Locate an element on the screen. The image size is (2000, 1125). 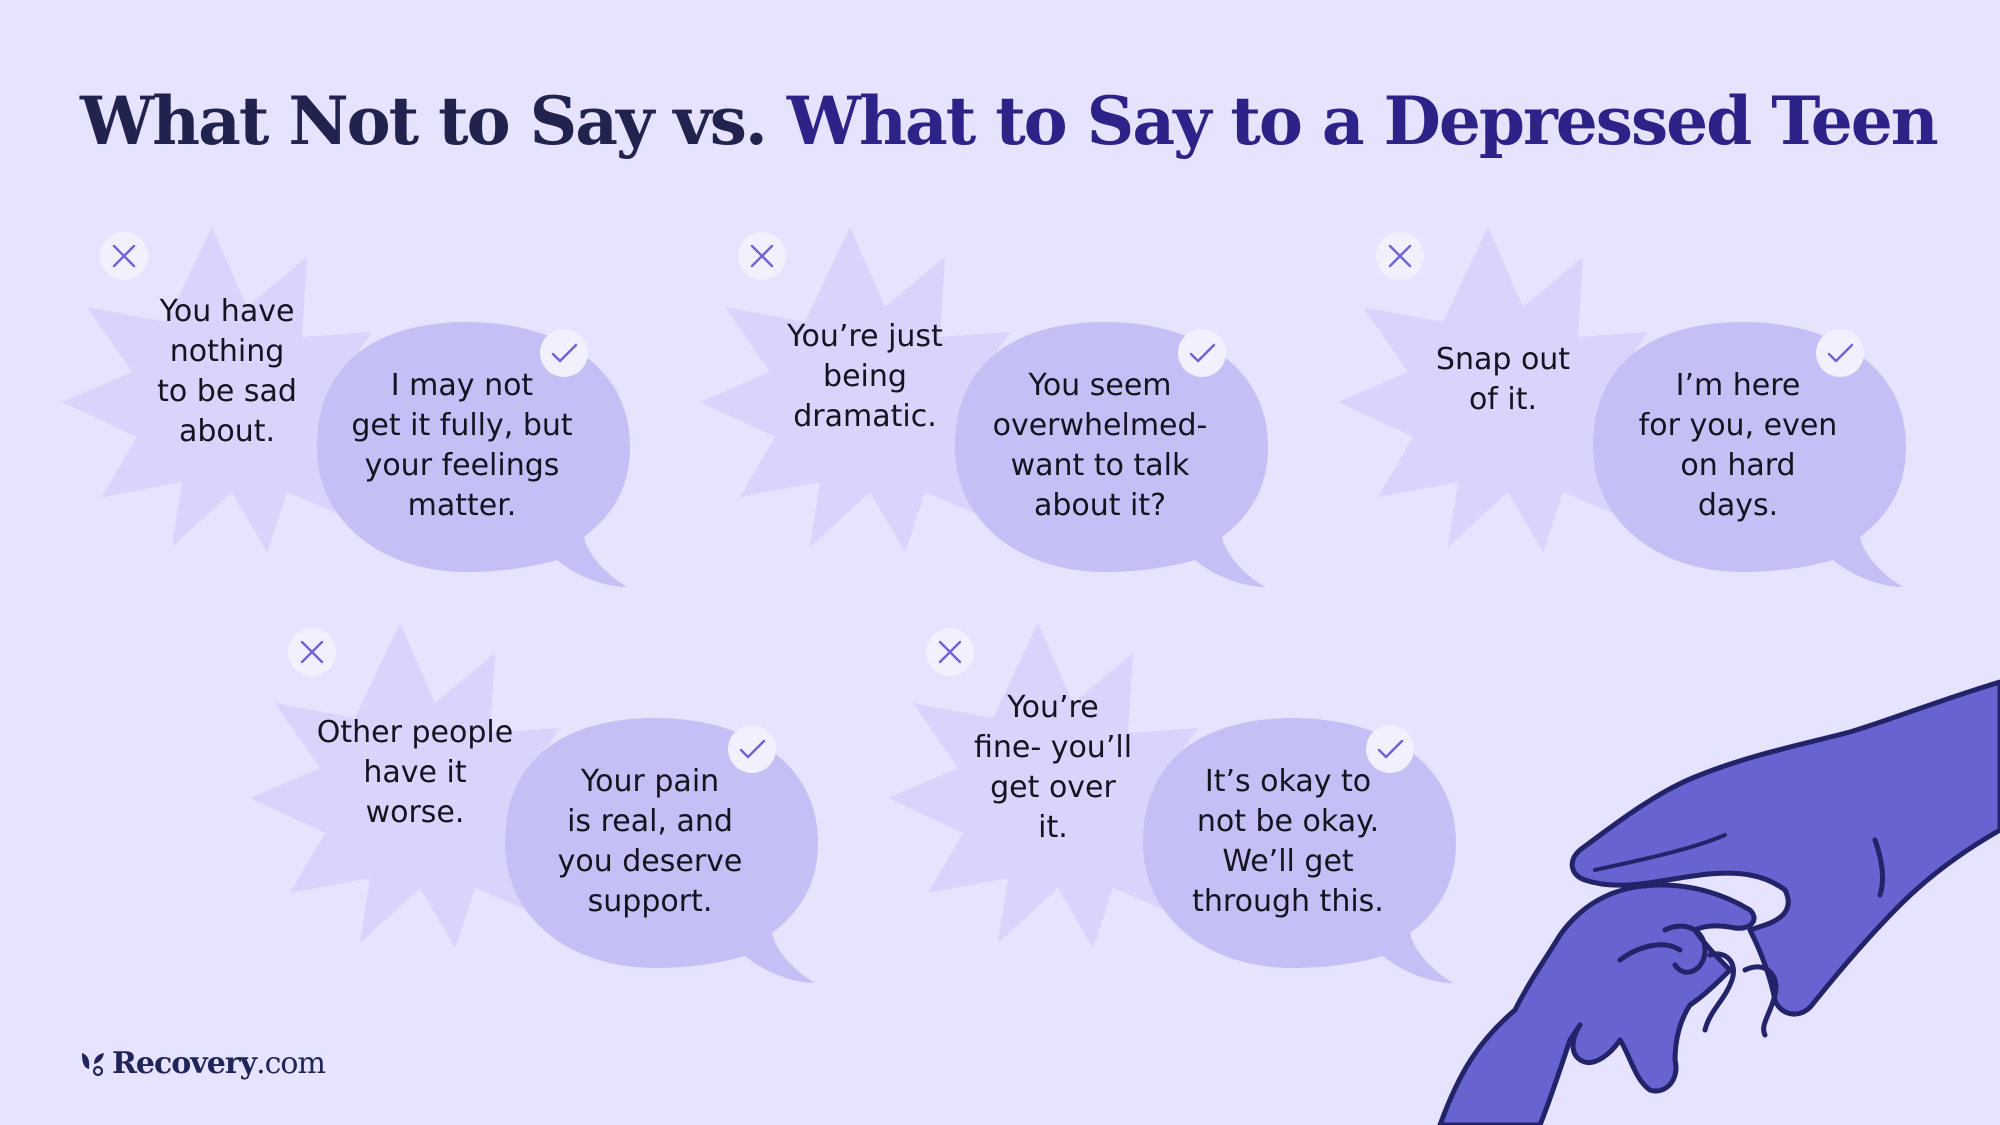
recovery-logo: Recovery.com is located at coordinates (203, 1063).